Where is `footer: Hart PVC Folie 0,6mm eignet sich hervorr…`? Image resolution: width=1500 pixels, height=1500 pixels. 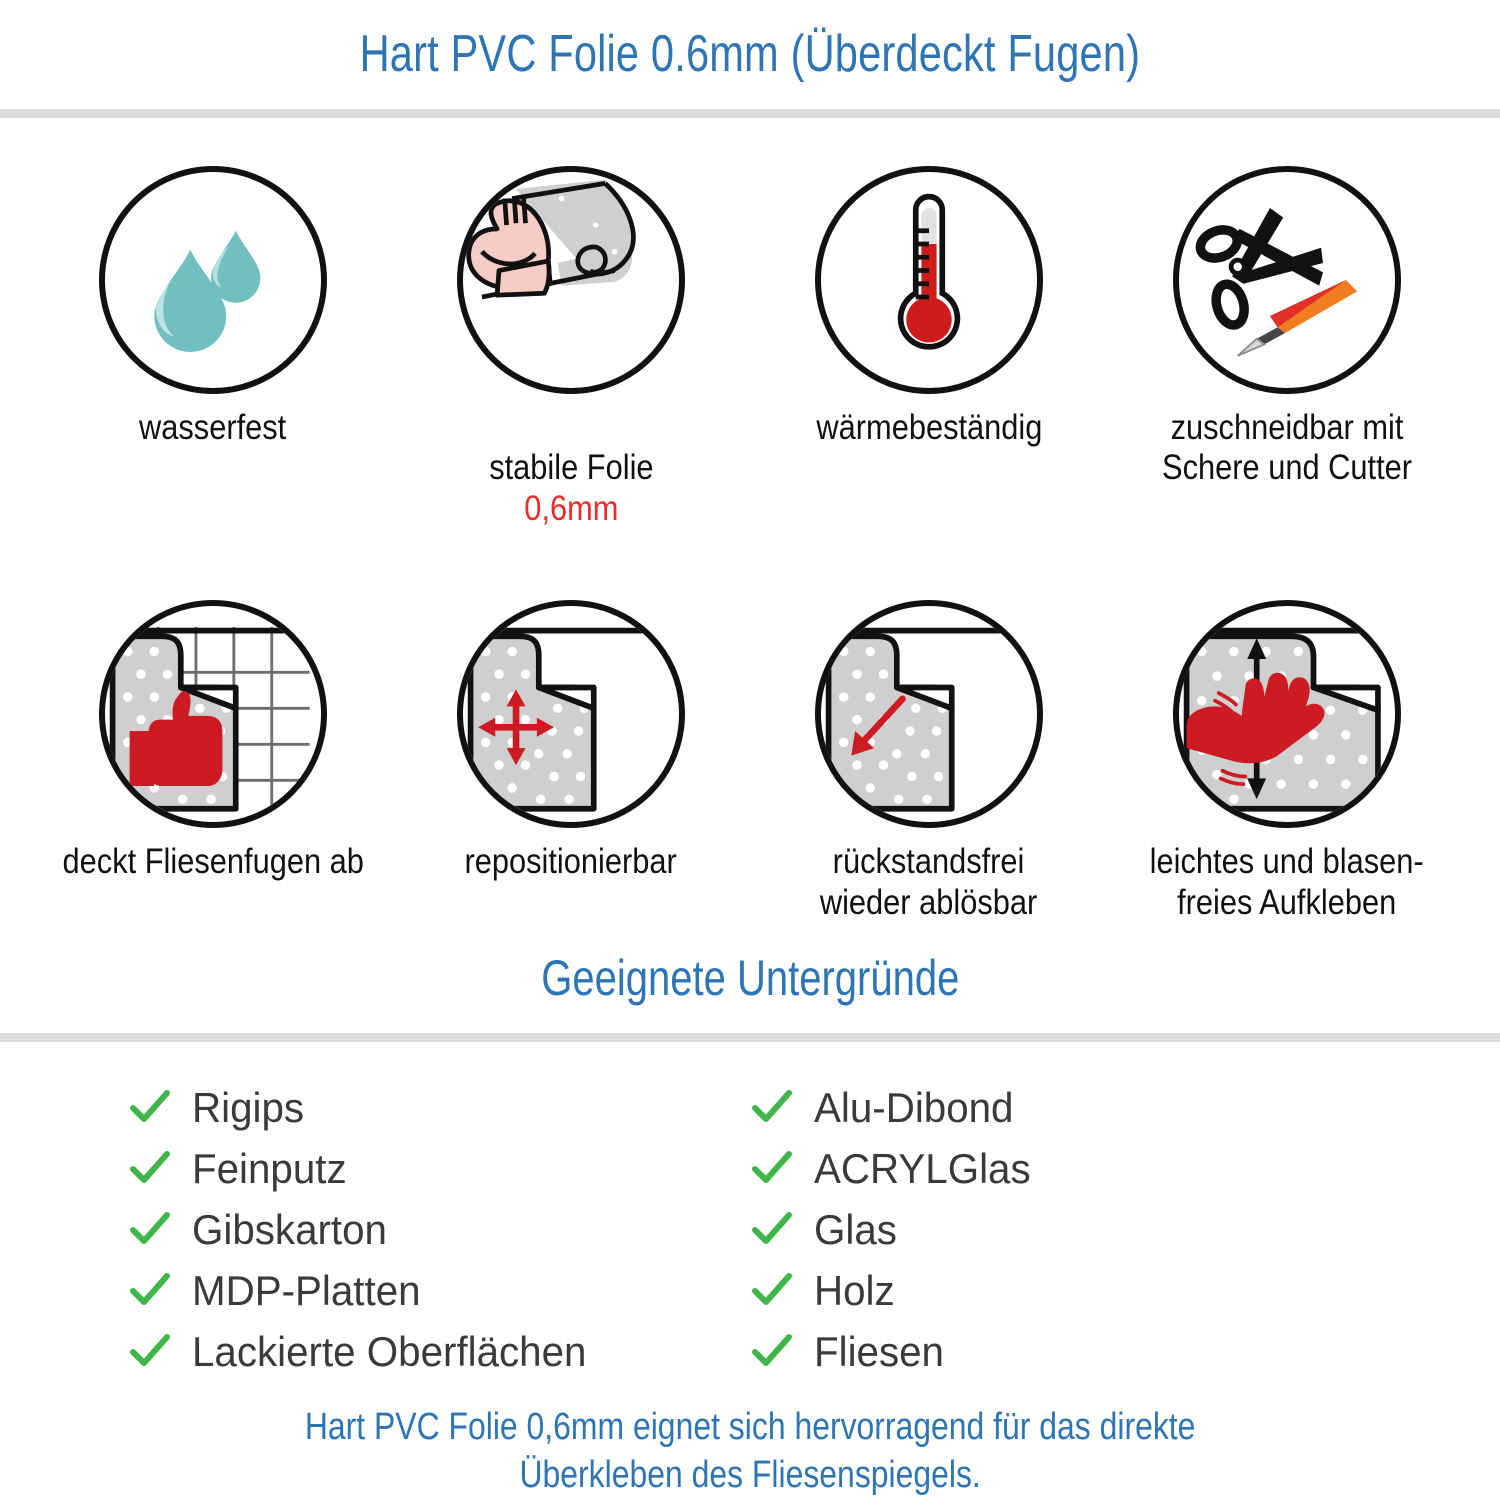 footer: Hart PVC Folie 0,6mm eignet sich hervorr… is located at coordinates (750, 1440).